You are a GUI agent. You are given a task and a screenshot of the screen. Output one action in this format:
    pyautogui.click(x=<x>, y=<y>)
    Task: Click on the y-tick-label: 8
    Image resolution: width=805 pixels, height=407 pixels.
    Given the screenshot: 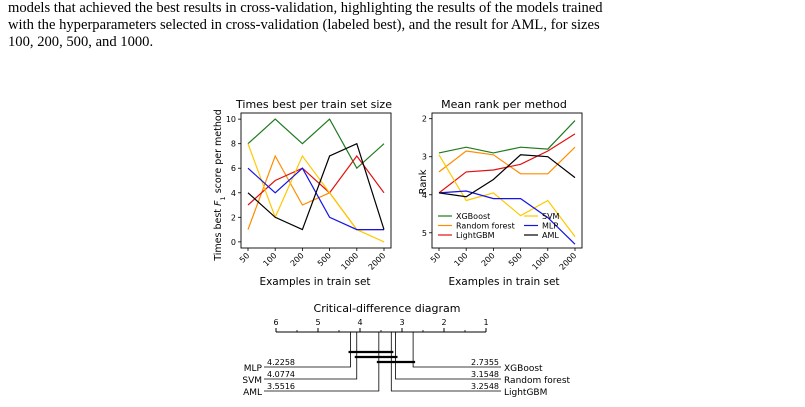 What is the action you would take?
    pyautogui.click(x=233, y=144)
    